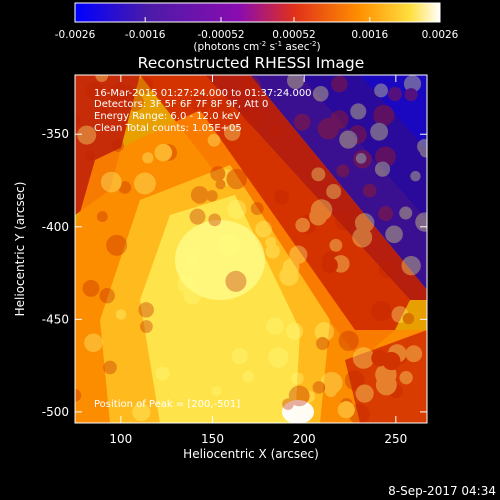  Describe the element at coordinates (304, 439) in the screenshot. I see `x-tick-label: 200` at that location.